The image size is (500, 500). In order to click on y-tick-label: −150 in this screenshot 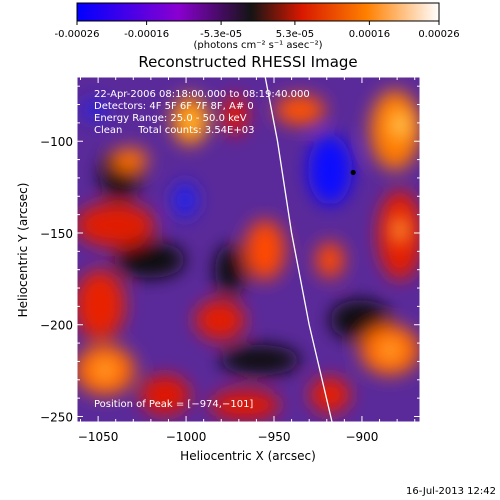, I will do `click(56, 234)`.